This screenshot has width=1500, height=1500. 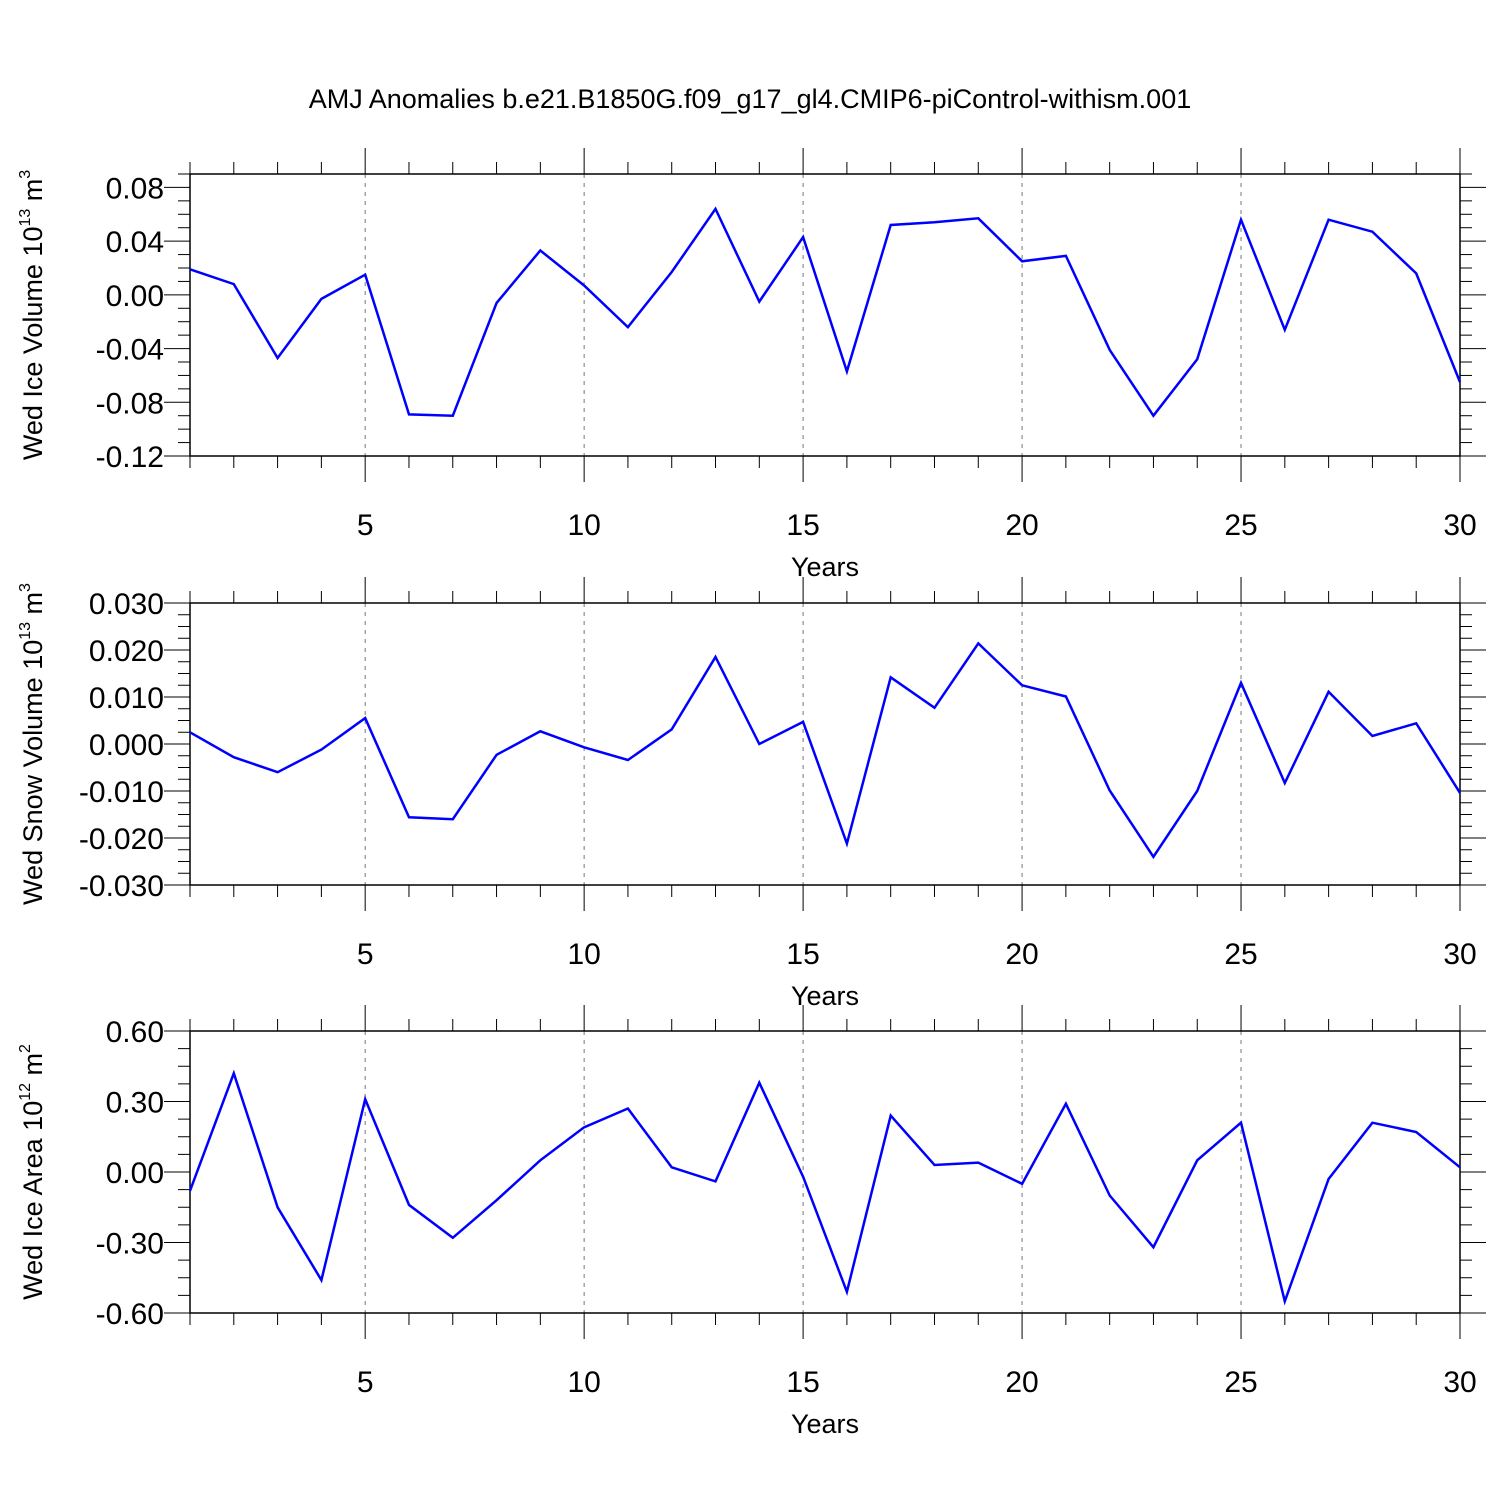 What do you see at coordinates (130, 1244) in the screenshot?
I see `y-tick-label: -0.30` at bounding box center [130, 1244].